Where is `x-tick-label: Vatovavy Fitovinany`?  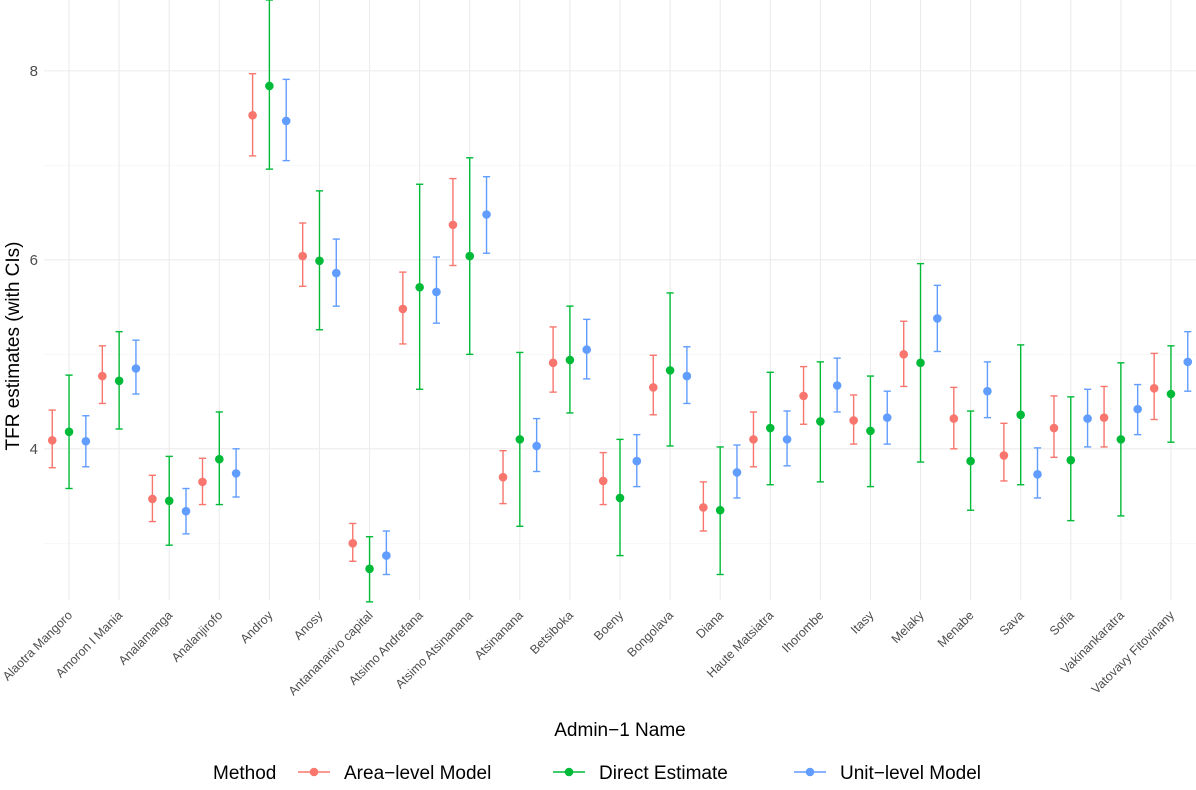
x-tick-label: Vatovavy Fitovinany is located at coordinates (1133, 652).